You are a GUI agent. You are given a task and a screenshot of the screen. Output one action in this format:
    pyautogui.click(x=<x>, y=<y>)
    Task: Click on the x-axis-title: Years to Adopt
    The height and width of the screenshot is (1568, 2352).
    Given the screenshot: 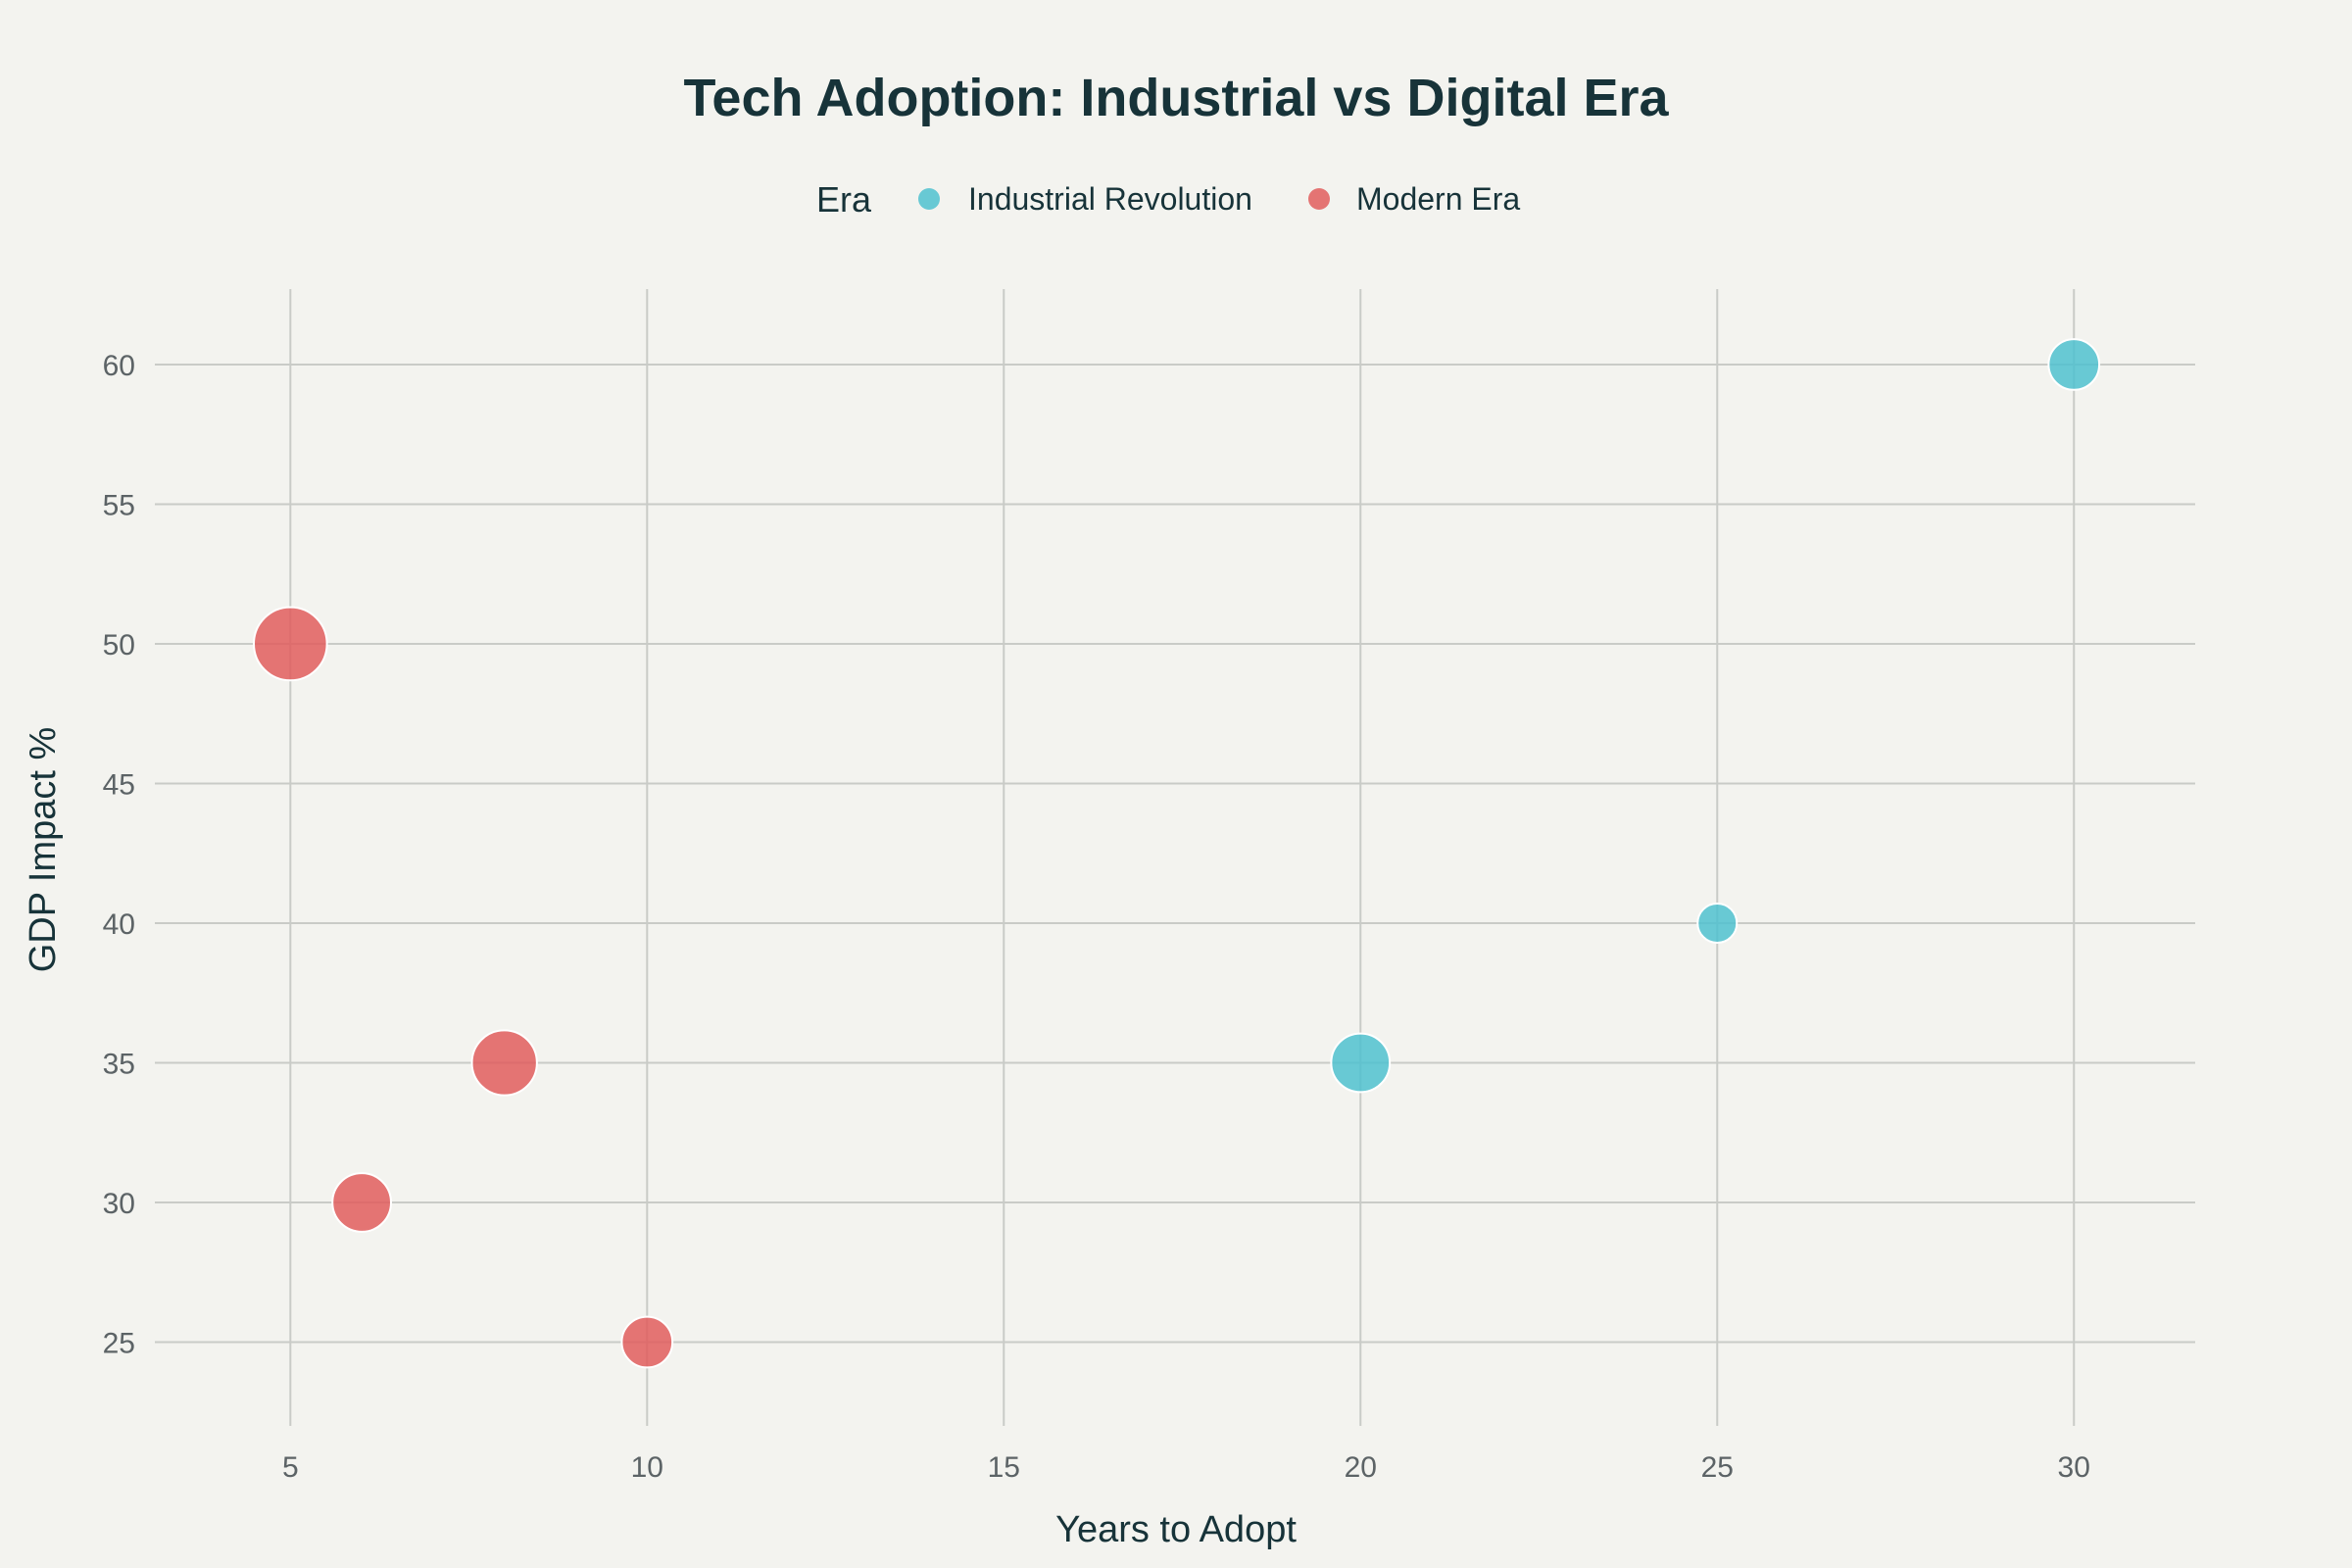 What is the action you would take?
    pyautogui.click(x=1176, y=1529)
    